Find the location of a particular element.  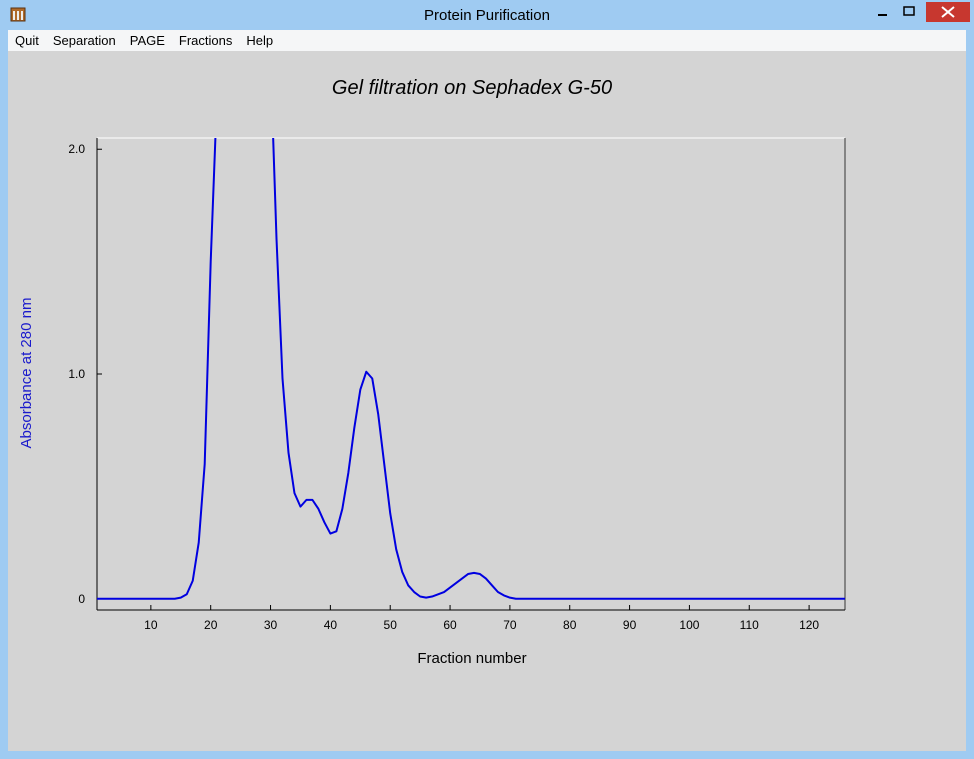

x-tick-label: 110 is located at coordinates (749, 625).